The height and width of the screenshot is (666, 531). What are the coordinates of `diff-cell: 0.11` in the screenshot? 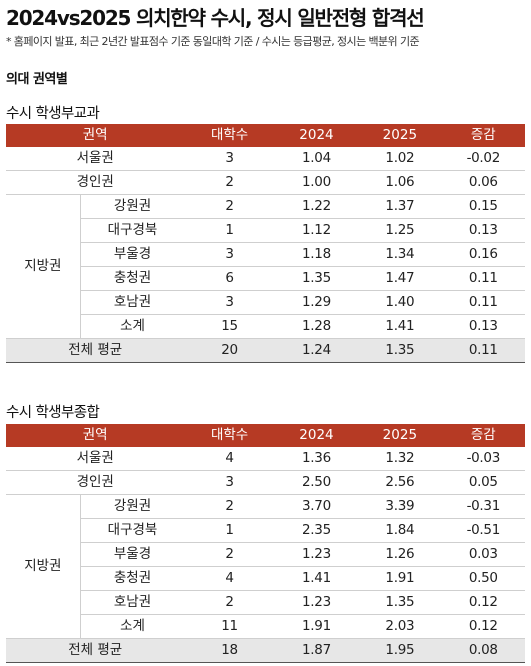 It's located at (483, 350).